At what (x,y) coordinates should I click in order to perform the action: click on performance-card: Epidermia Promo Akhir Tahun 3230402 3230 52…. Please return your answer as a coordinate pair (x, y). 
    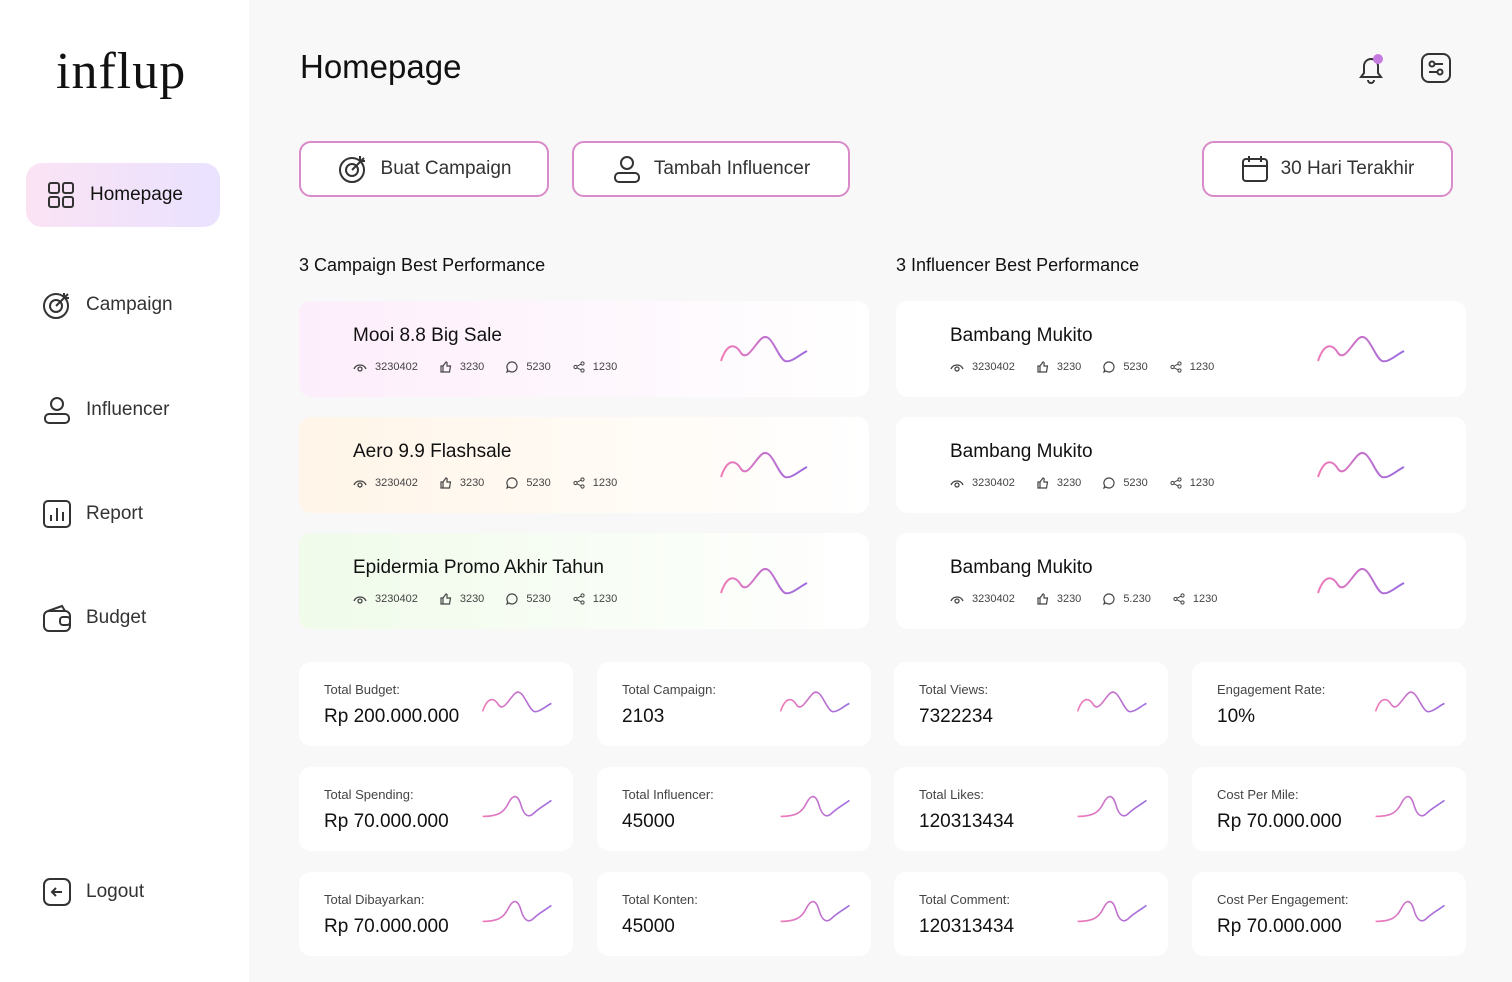
    Looking at the image, I should click on (584, 581).